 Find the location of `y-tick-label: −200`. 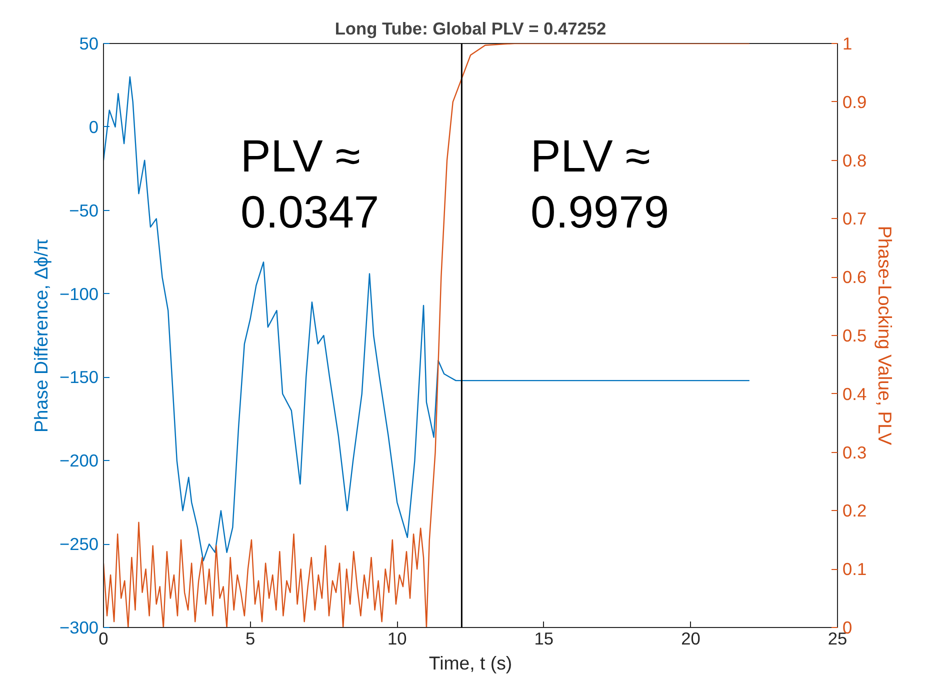

y-tick-label: −200 is located at coordinates (78, 460).